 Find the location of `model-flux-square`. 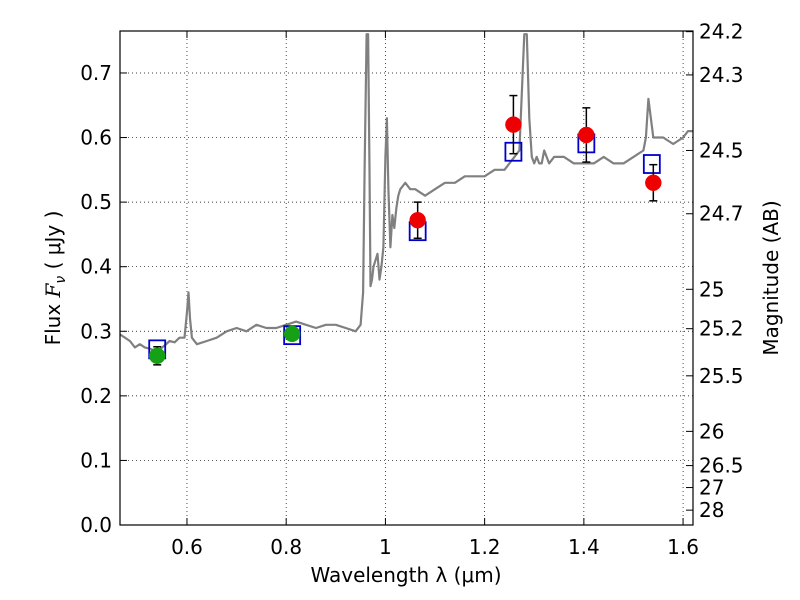

model-flux-square is located at coordinates (651, 164).